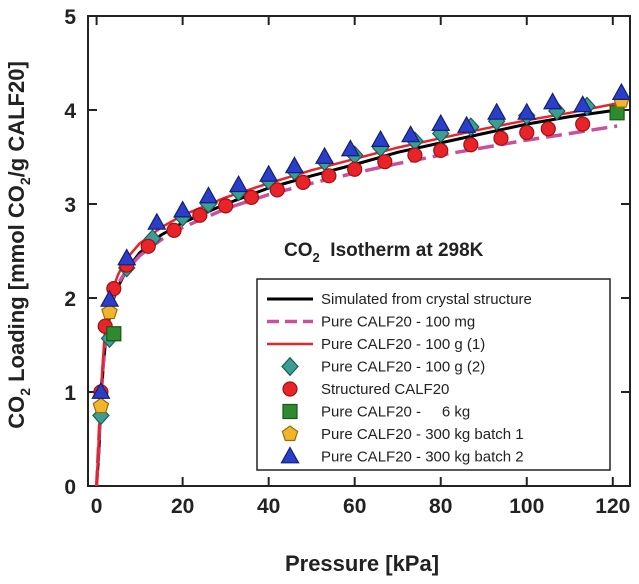 This screenshot has width=639, height=584. What do you see at coordinates (398, 322) in the screenshot?
I see `legend-label-1: Pure CALF20 - 100 mg` at bounding box center [398, 322].